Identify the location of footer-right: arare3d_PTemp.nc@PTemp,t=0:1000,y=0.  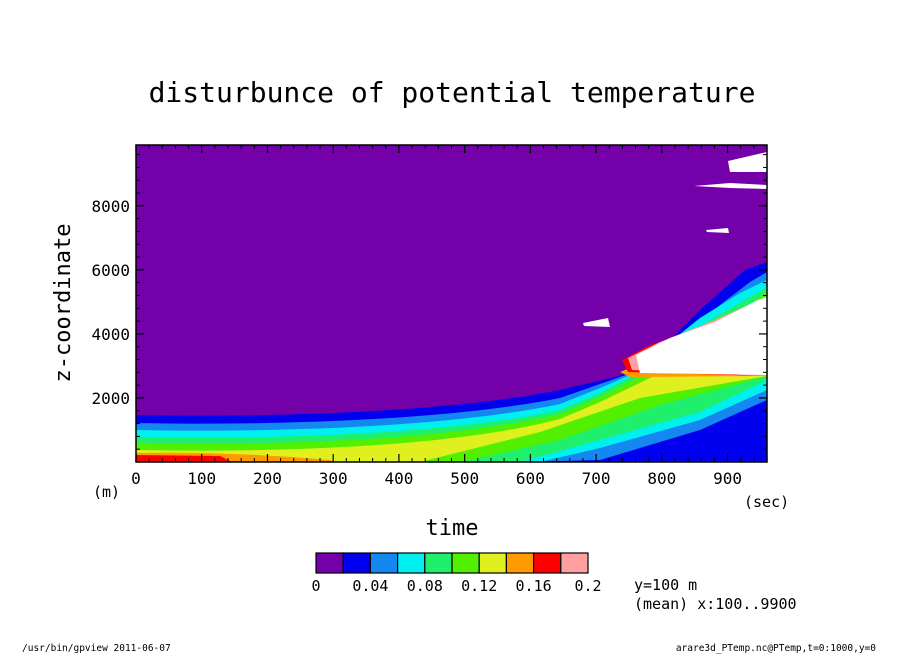
(776, 648).